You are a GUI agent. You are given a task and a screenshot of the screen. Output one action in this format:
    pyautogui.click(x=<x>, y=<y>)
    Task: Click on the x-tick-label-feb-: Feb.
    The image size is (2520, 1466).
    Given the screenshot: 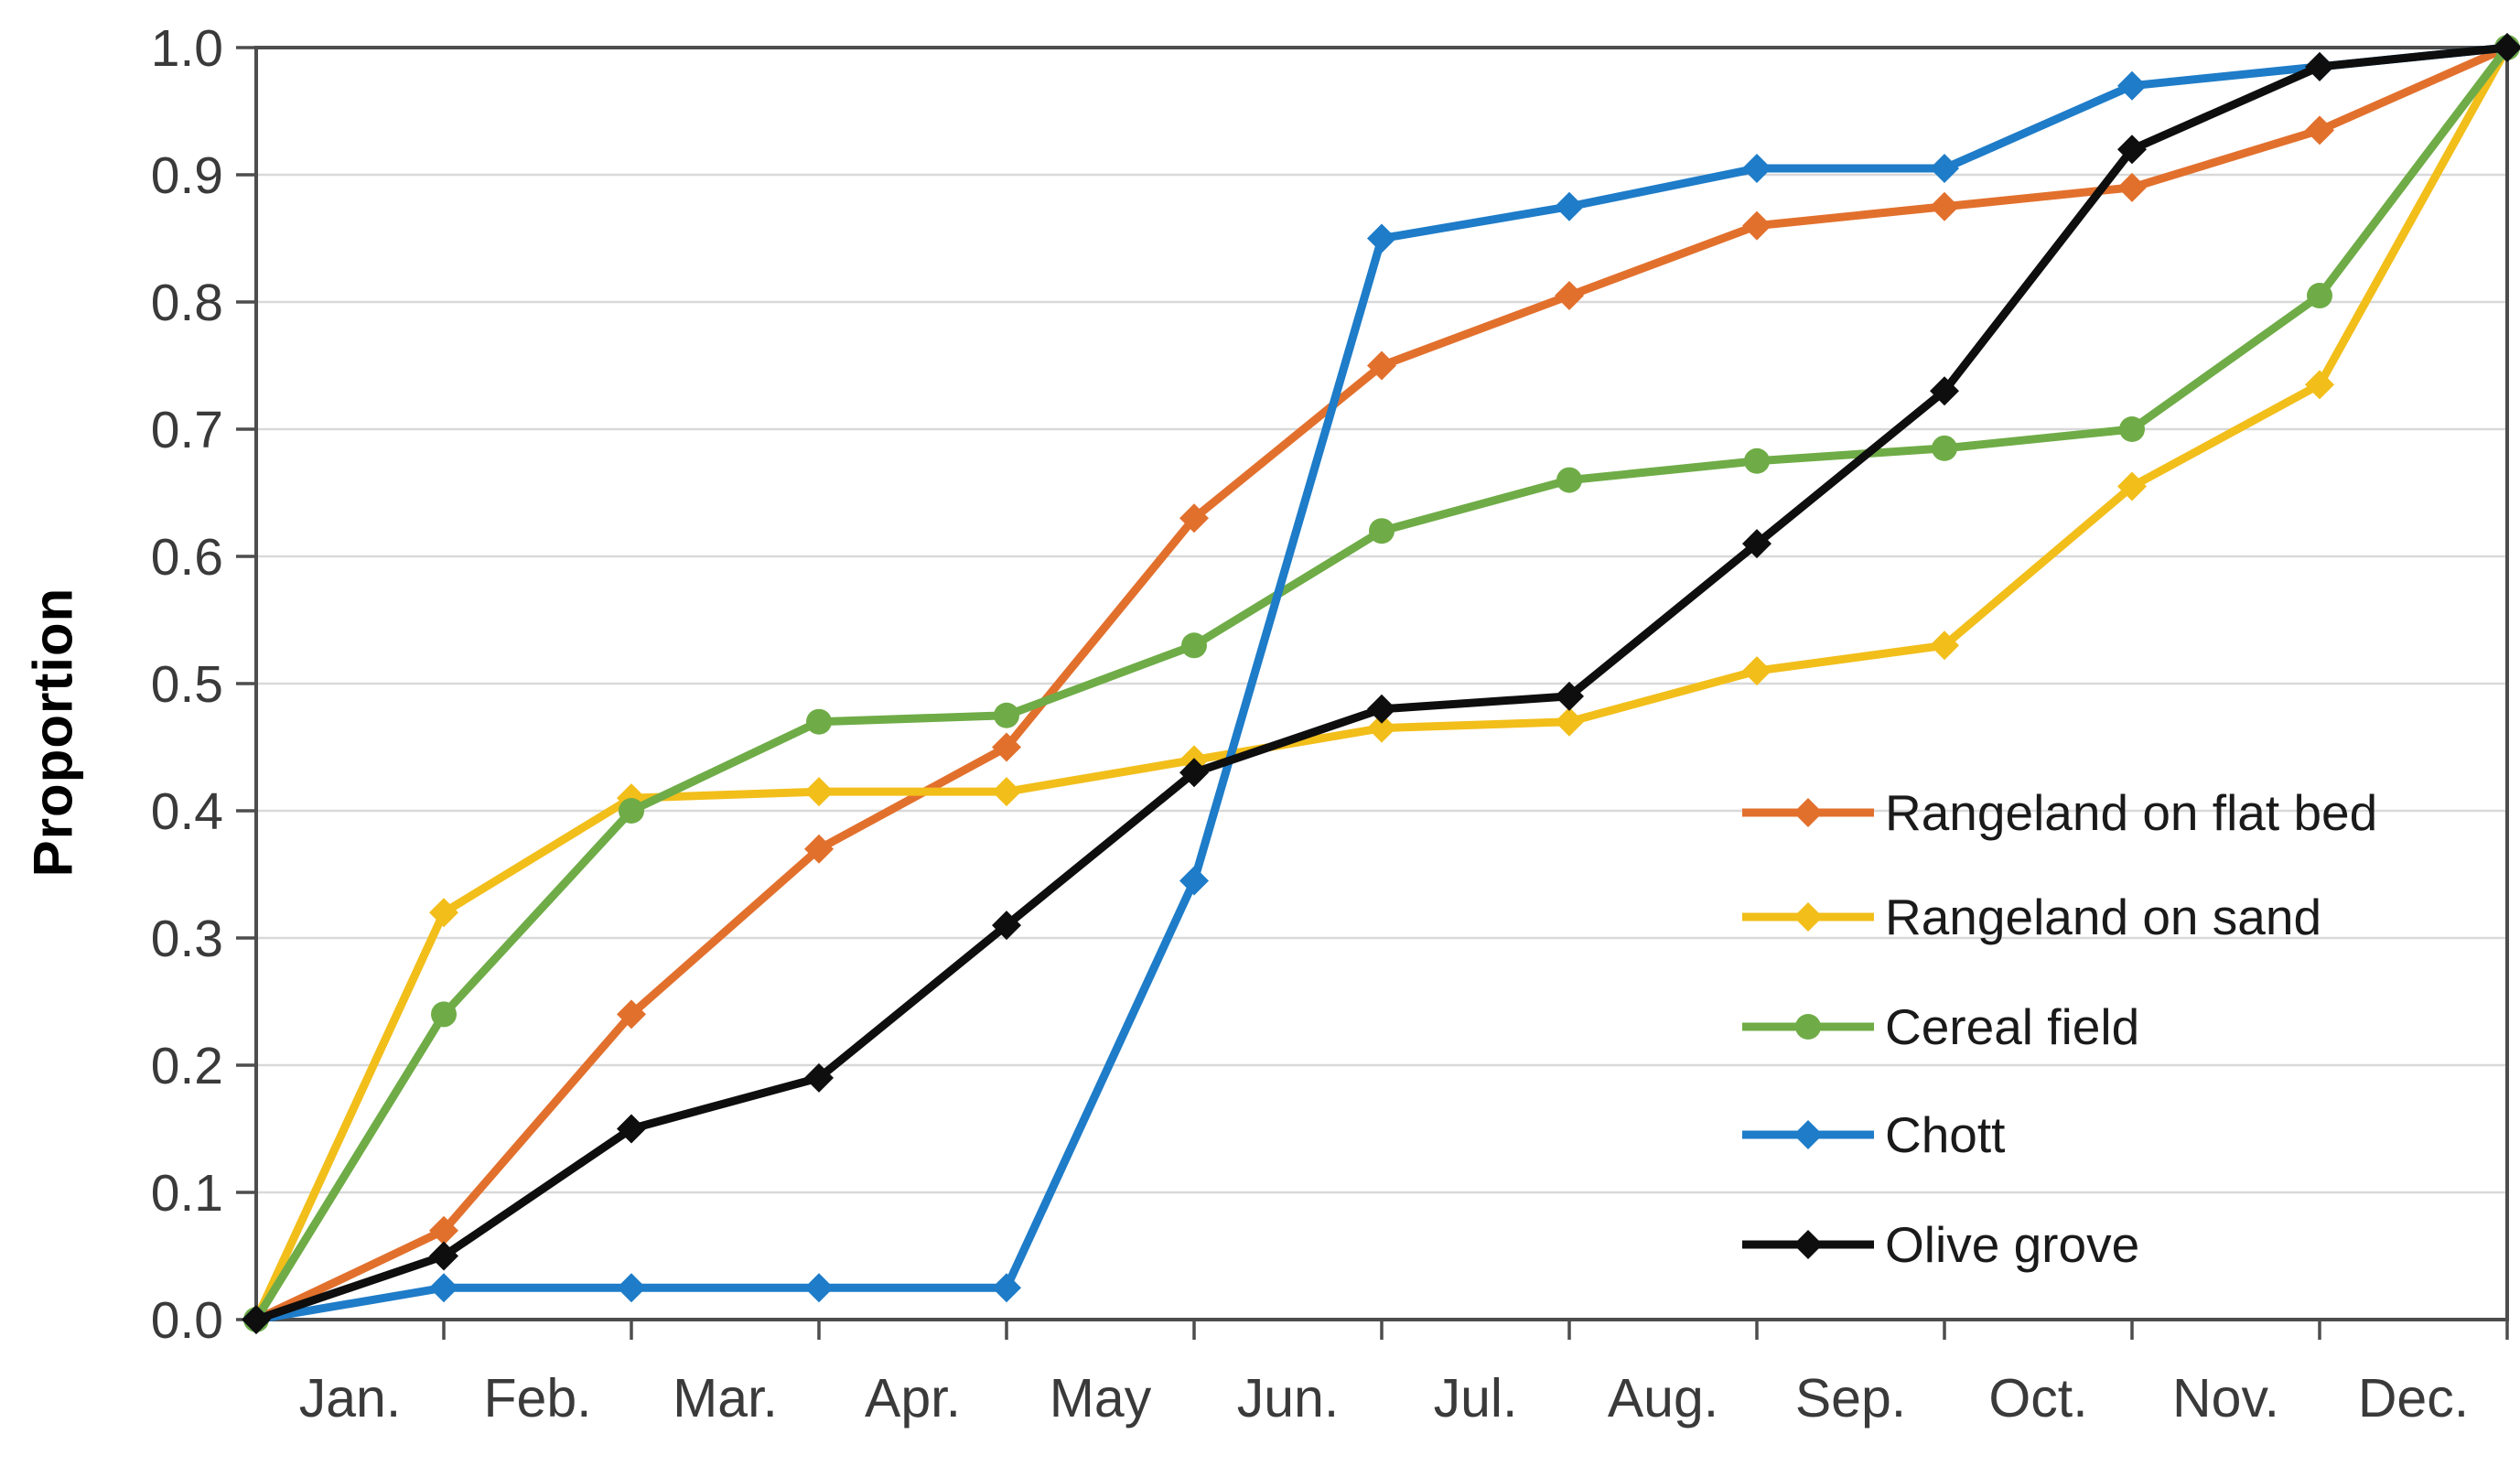 What is the action you would take?
    pyautogui.click(x=537, y=1398)
    